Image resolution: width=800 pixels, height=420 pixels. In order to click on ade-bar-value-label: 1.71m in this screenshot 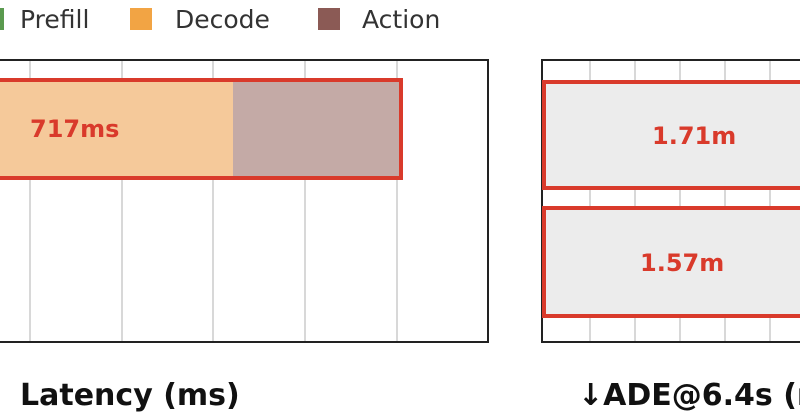, I will do `click(694, 136)`.